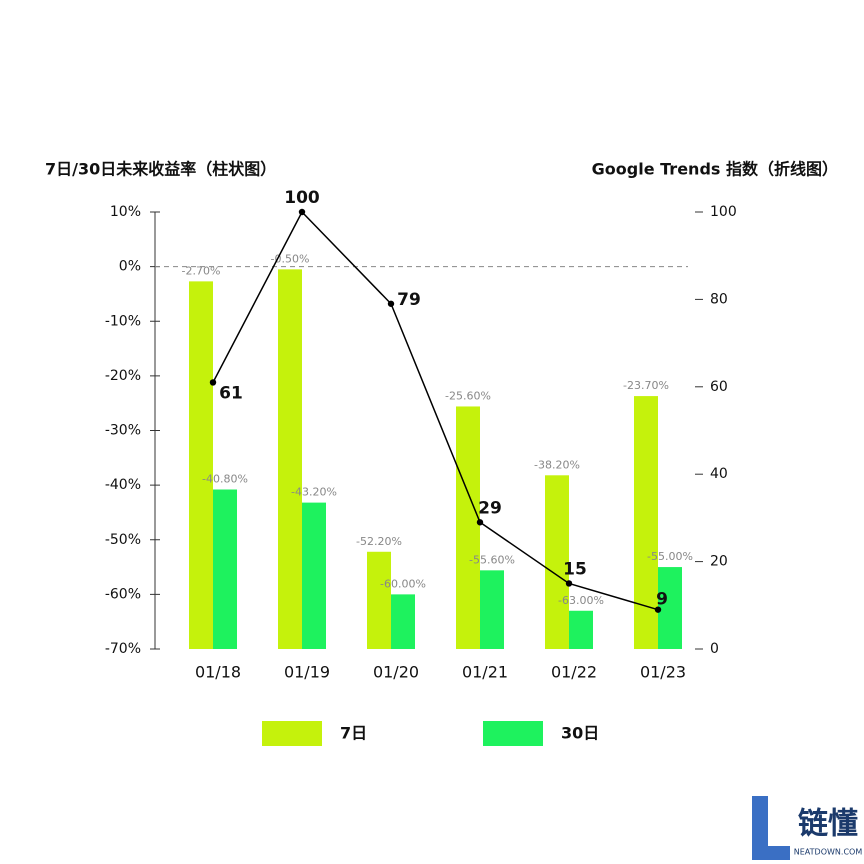 The height and width of the screenshot is (864, 864). What do you see at coordinates (581, 600) in the screenshot?
I see `value-label: -63.00%` at bounding box center [581, 600].